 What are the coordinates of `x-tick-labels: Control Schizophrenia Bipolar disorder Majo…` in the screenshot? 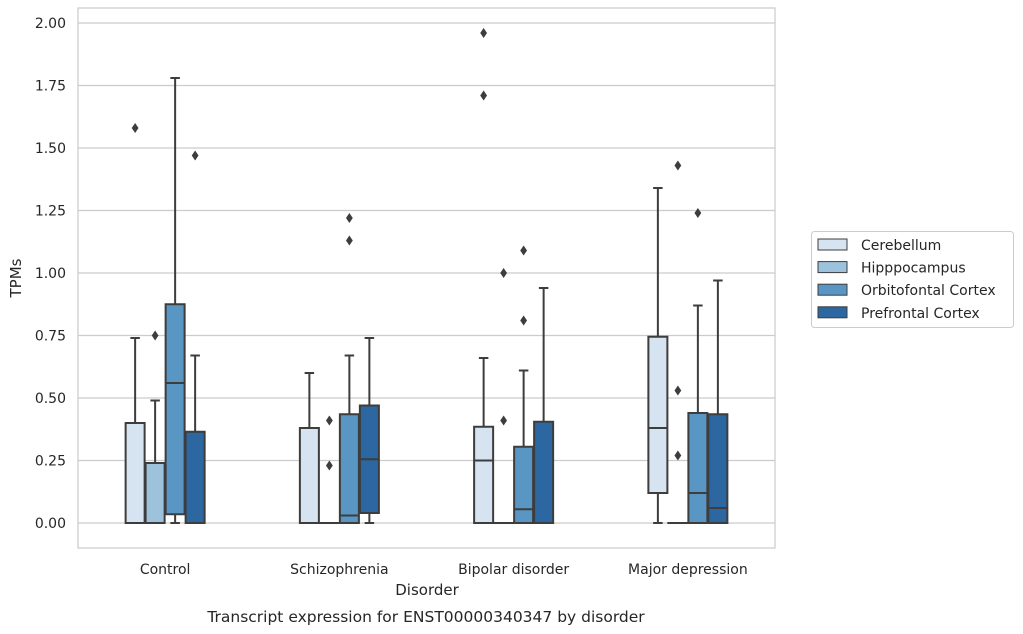 It's located at (444, 570).